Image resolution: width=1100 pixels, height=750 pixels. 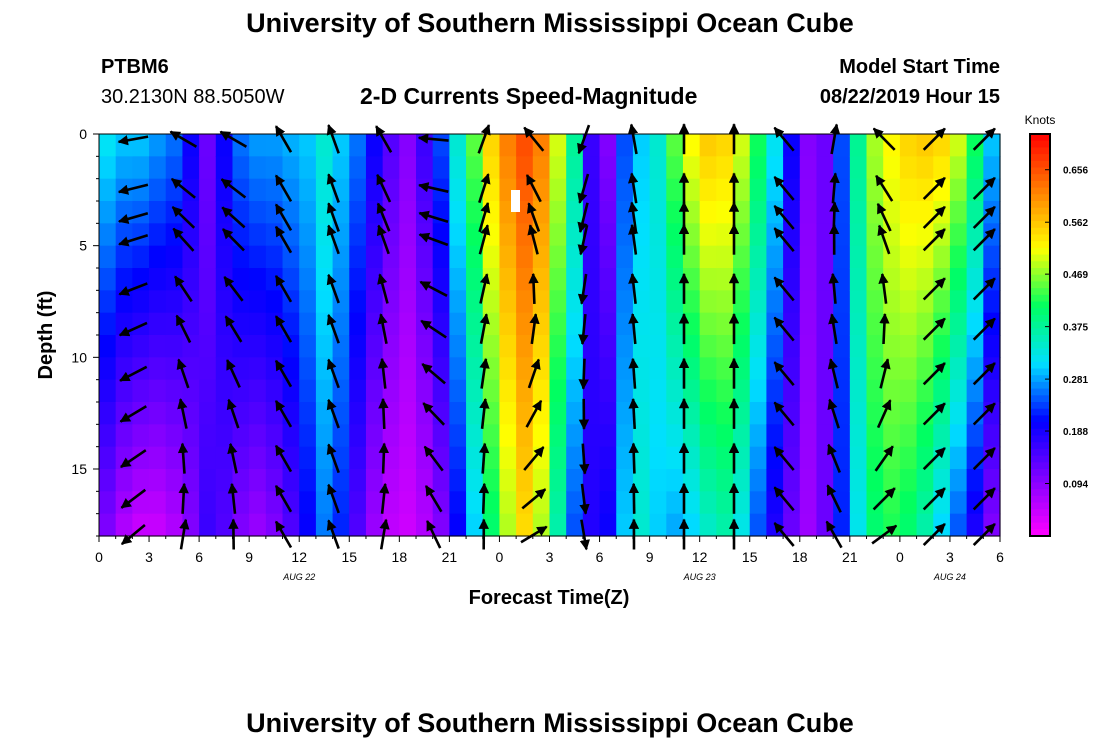 I want to click on colorbar-tick-label: 0.281, so click(x=1075, y=380).